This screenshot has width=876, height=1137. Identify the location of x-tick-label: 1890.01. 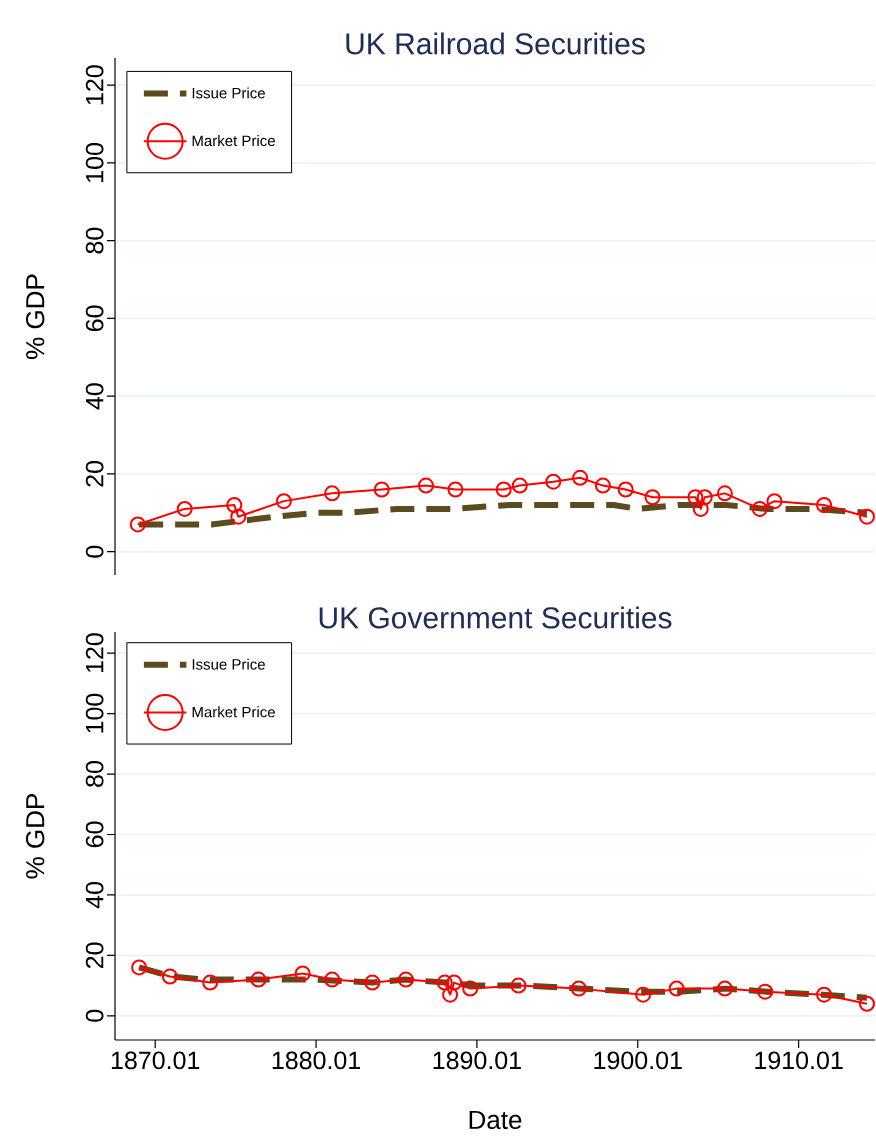
(477, 1060).